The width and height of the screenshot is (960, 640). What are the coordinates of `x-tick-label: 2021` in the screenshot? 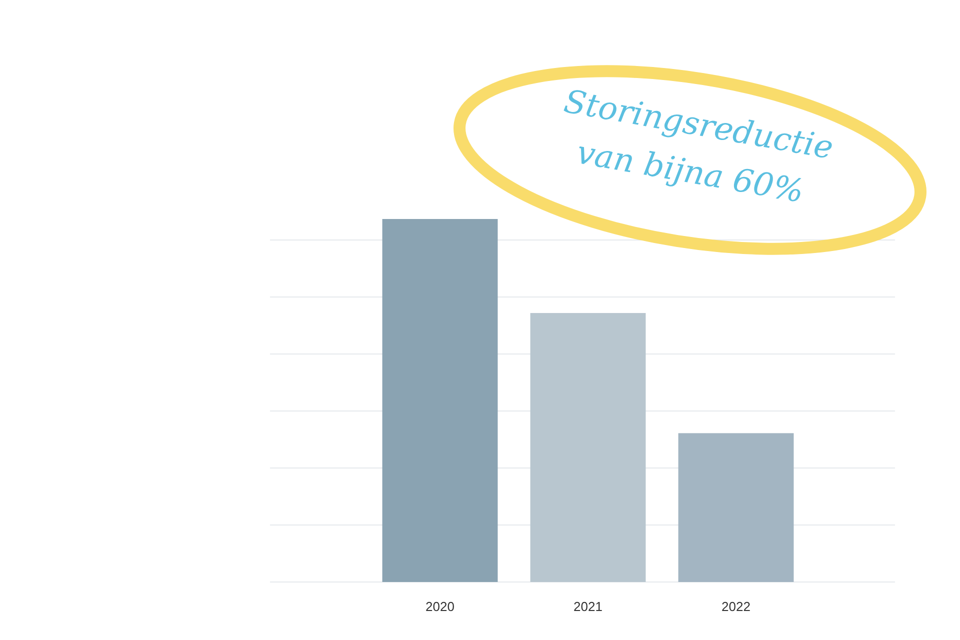 It's located at (588, 606).